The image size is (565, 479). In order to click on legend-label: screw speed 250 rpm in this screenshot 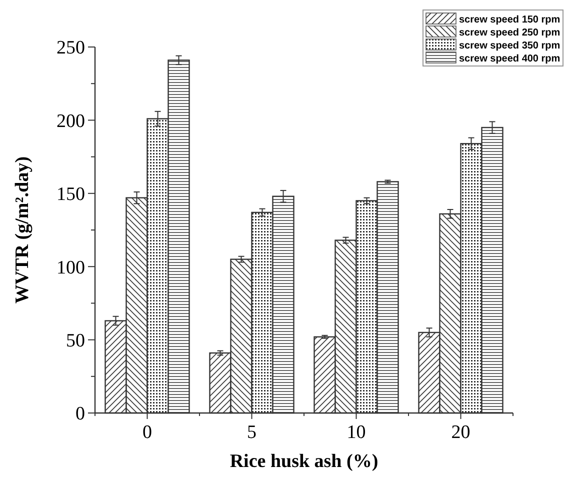, I will do `click(509, 33)`.